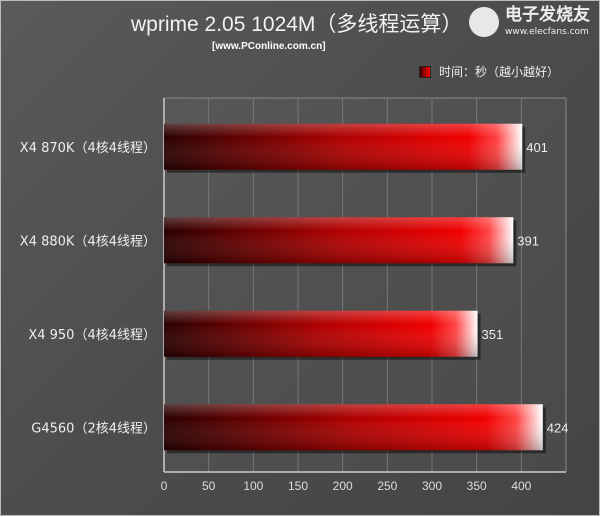  What do you see at coordinates (425, 71) in the screenshot?
I see `legend-swatch` at bounding box center [425, 71].